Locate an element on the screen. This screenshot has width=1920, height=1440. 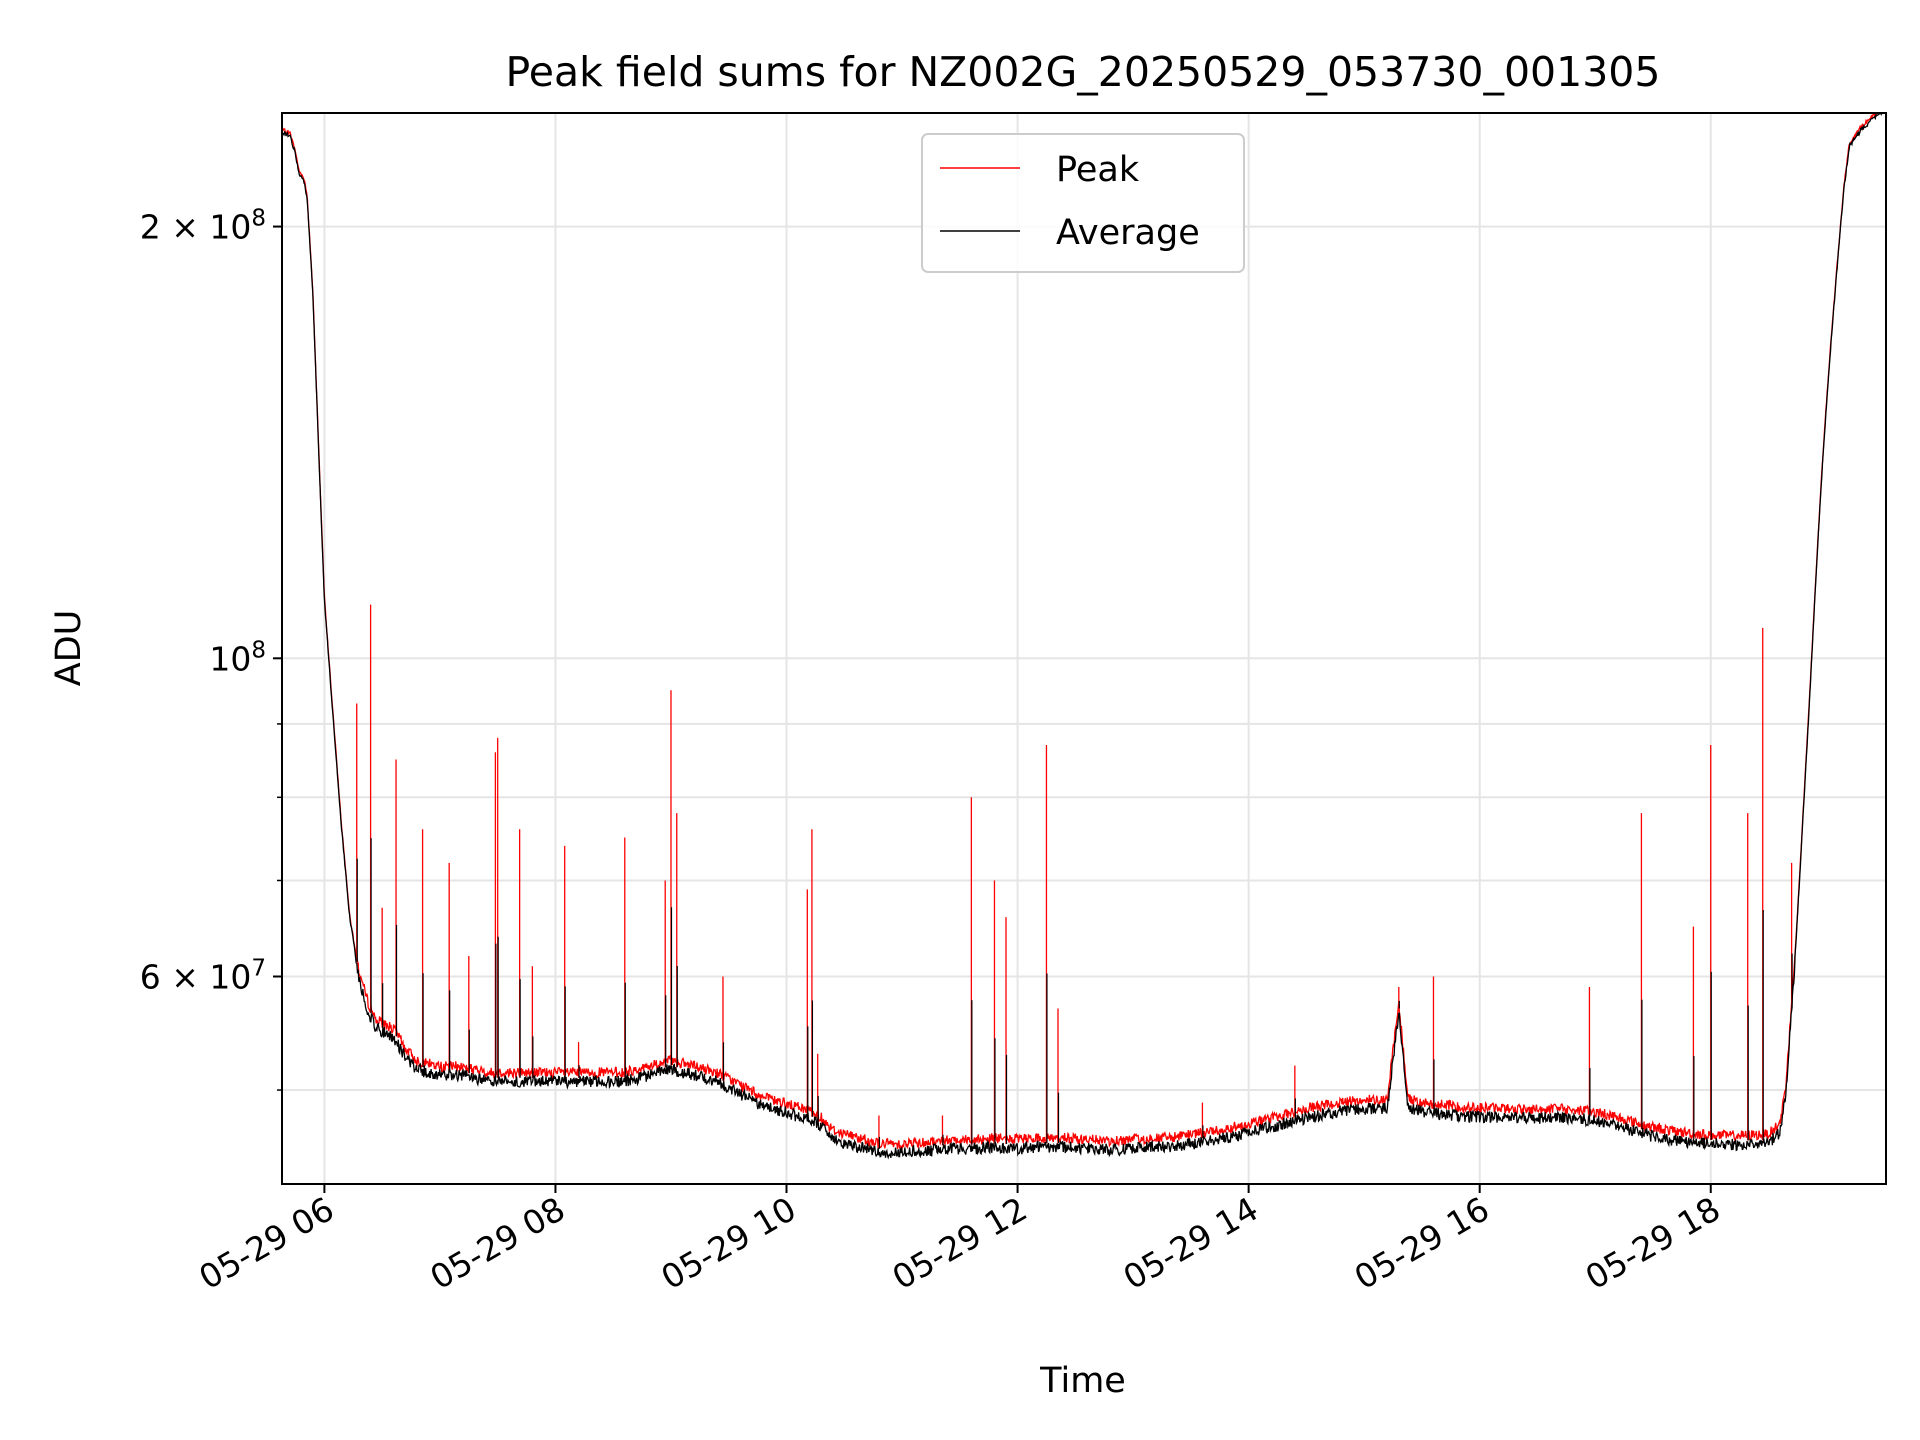
y-tick-label: 108 is located at coordinates (237, 657).